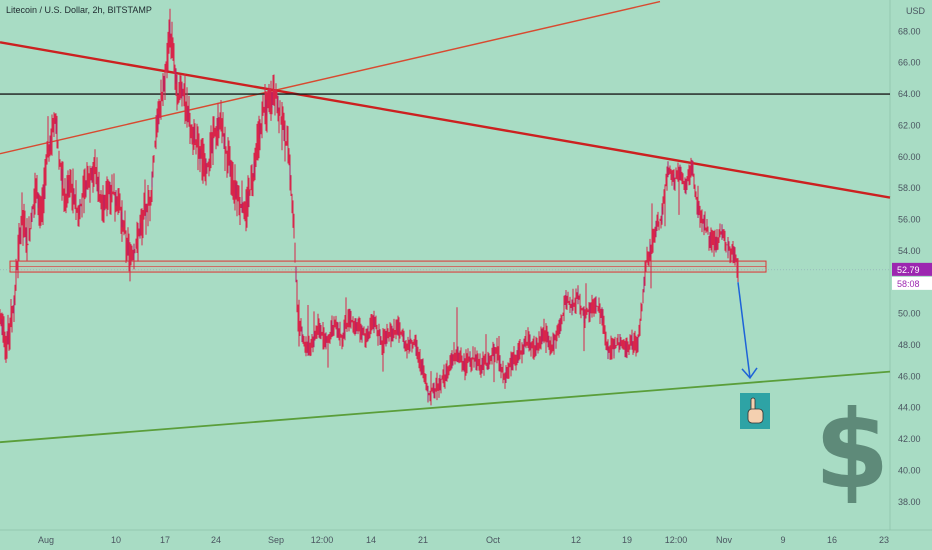  What do you see at coordinates (782, 540) in the screenshot?
I see `x-tick-label: 9` at bounding box center [782, 540].